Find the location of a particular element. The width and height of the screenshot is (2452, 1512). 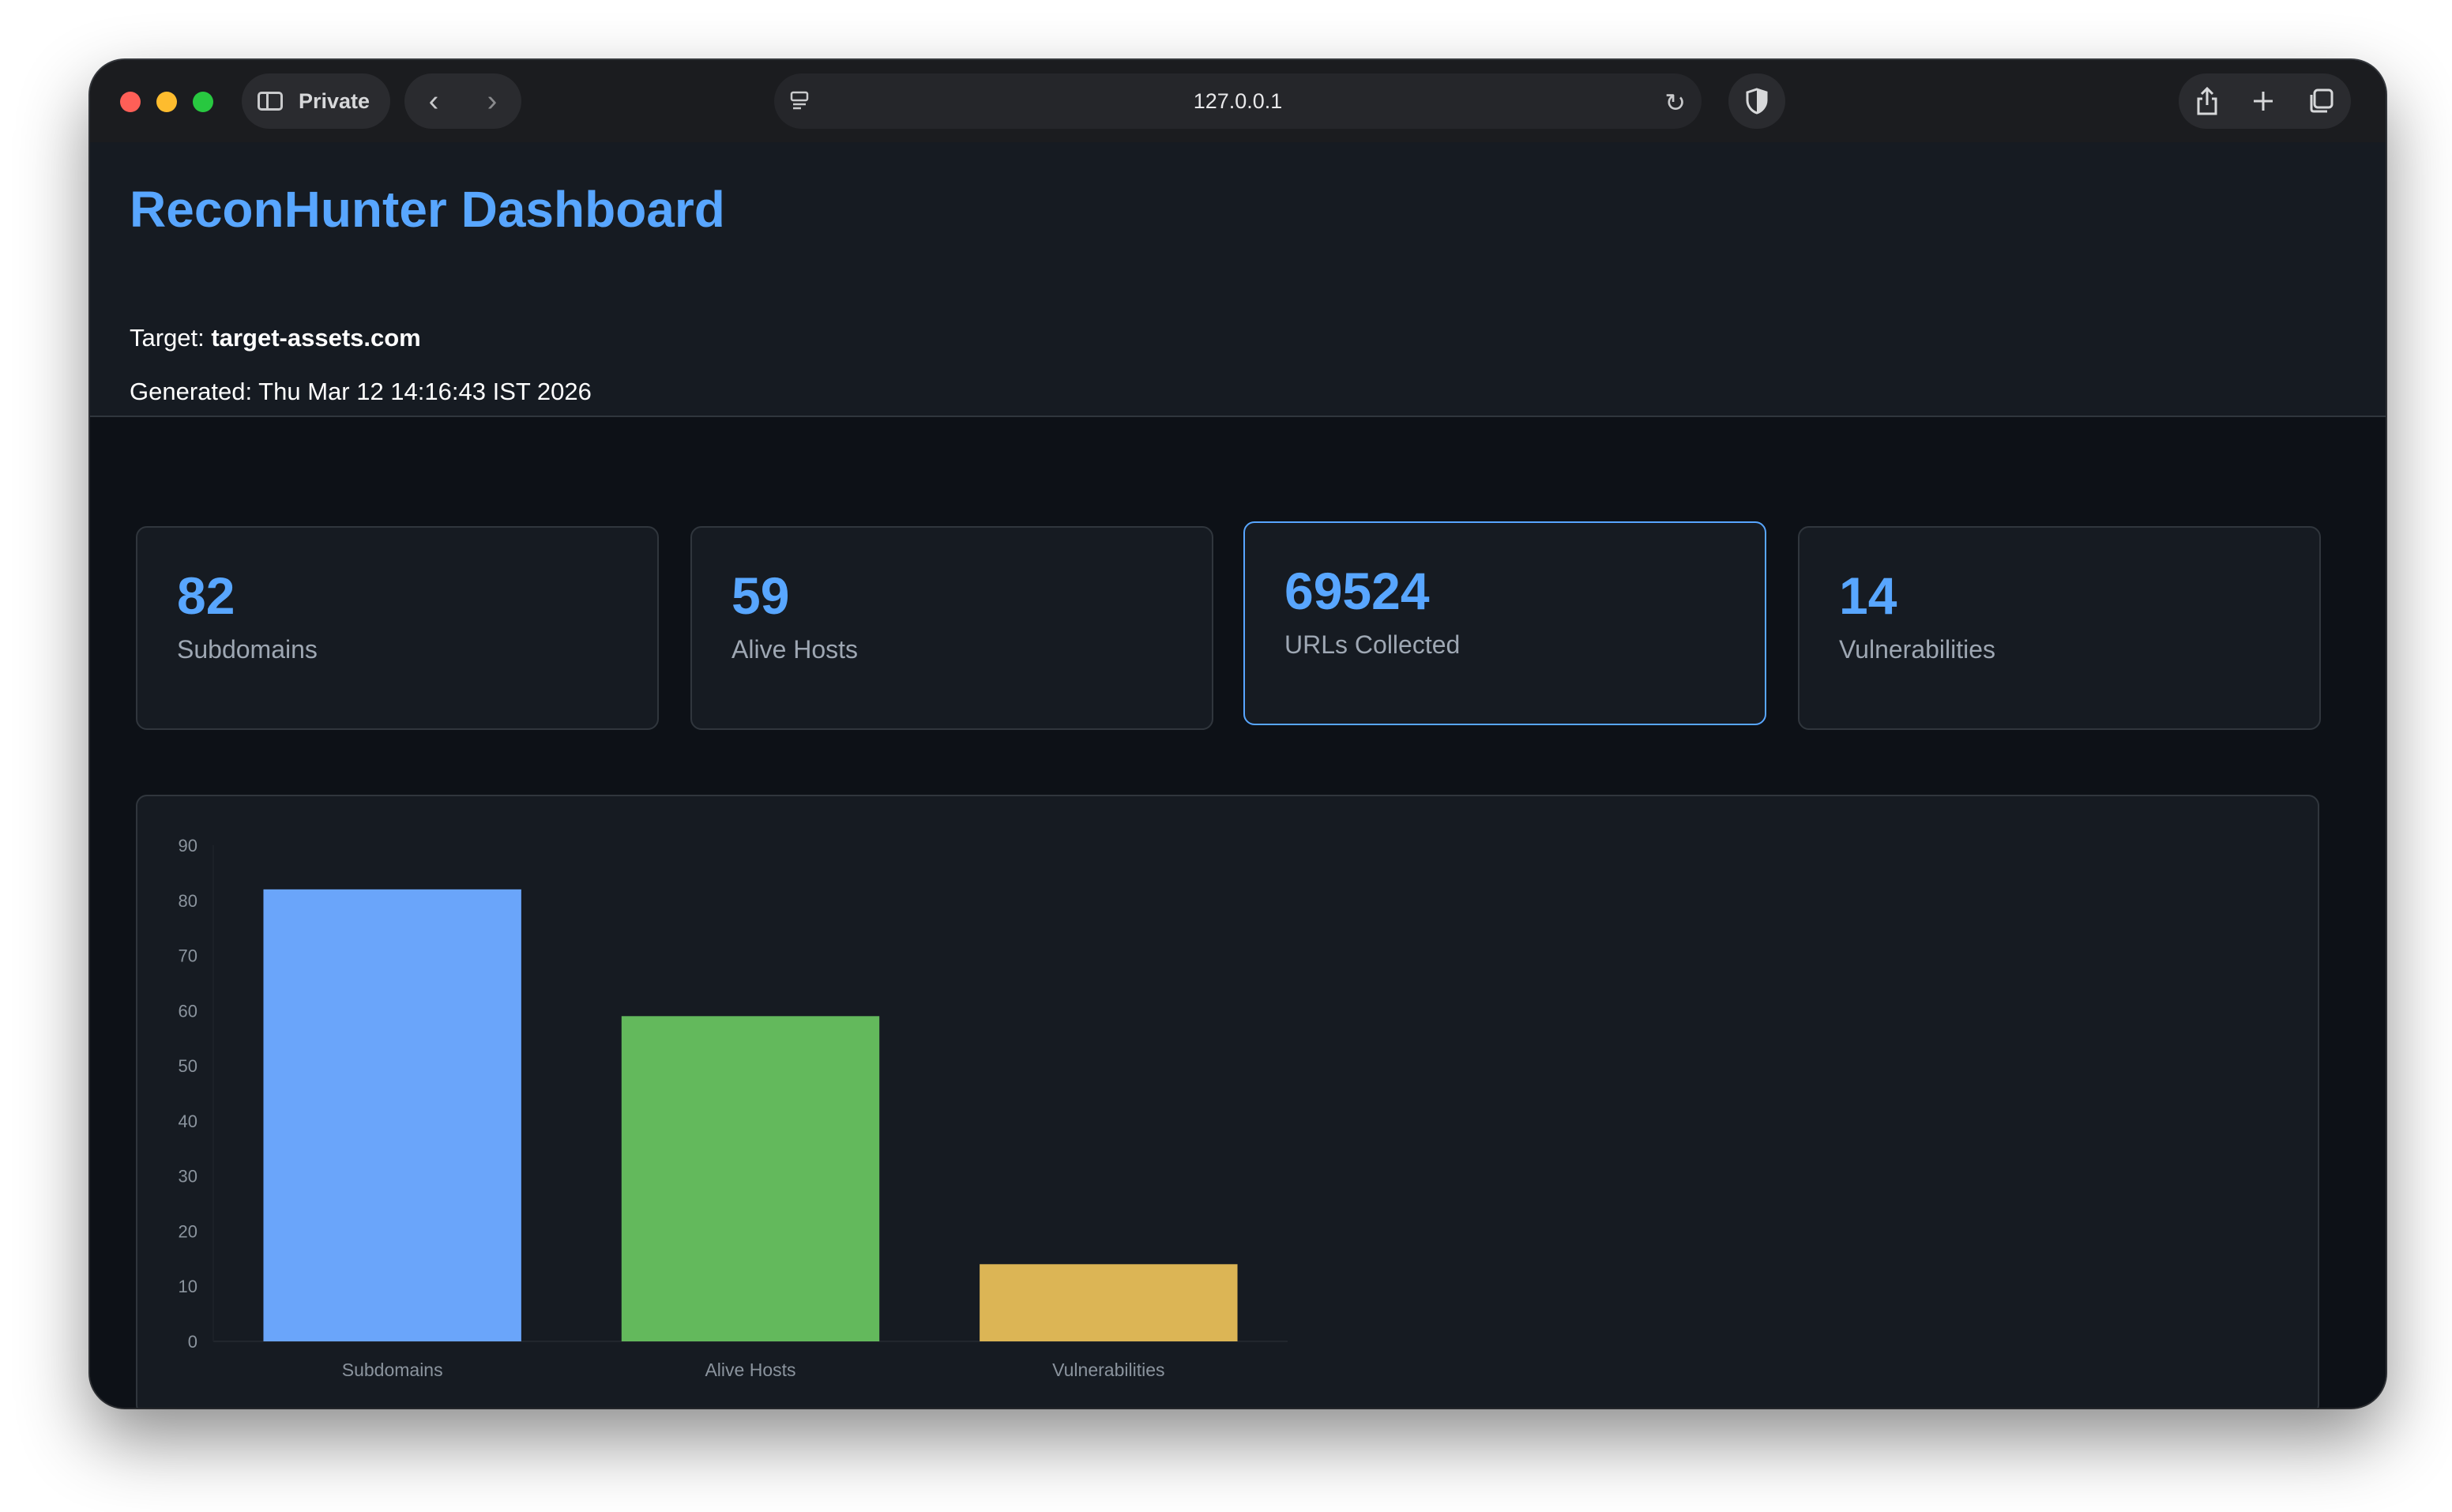

zoom-window-button is located at coordinates (203, 102).